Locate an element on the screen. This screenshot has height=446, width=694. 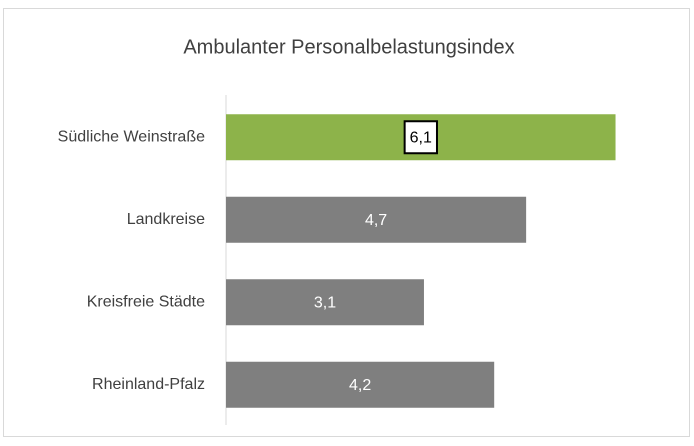
value-label: 4,2 is located at coordinates (360, 385).